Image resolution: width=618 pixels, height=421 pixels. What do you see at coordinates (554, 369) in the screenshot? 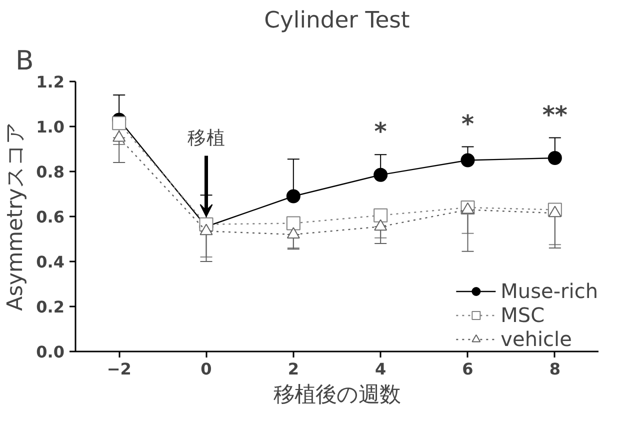
I see `x-tick-label: 8` at bounding box center [554, 369].